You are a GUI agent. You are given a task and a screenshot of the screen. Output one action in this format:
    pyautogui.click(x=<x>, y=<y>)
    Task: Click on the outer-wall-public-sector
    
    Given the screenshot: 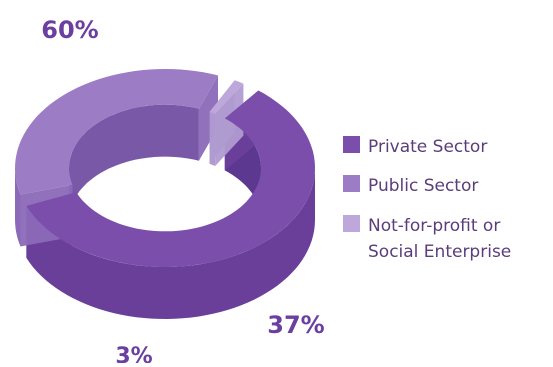 What is the action you would take?
    pyautogui.click(x=18, y=207)
    